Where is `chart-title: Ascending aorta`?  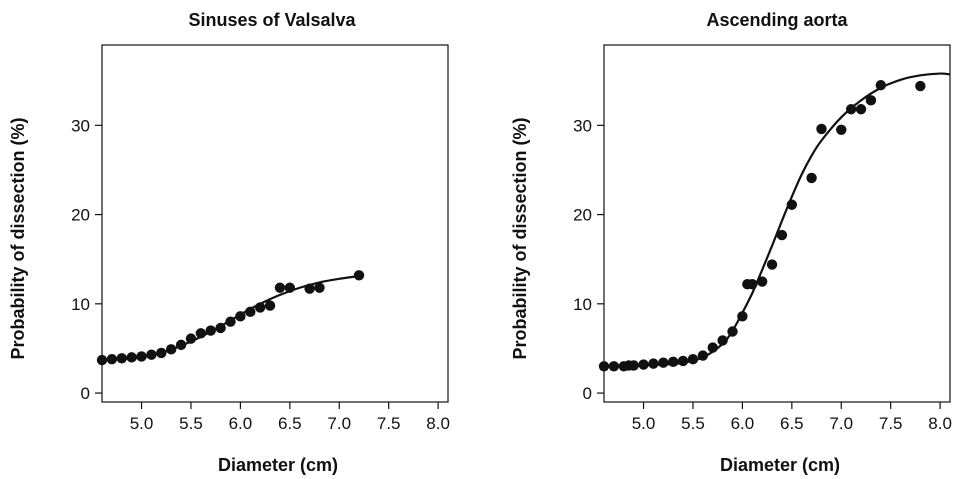
chart-title: Ascending aorta is located at coordinates (777, 20).